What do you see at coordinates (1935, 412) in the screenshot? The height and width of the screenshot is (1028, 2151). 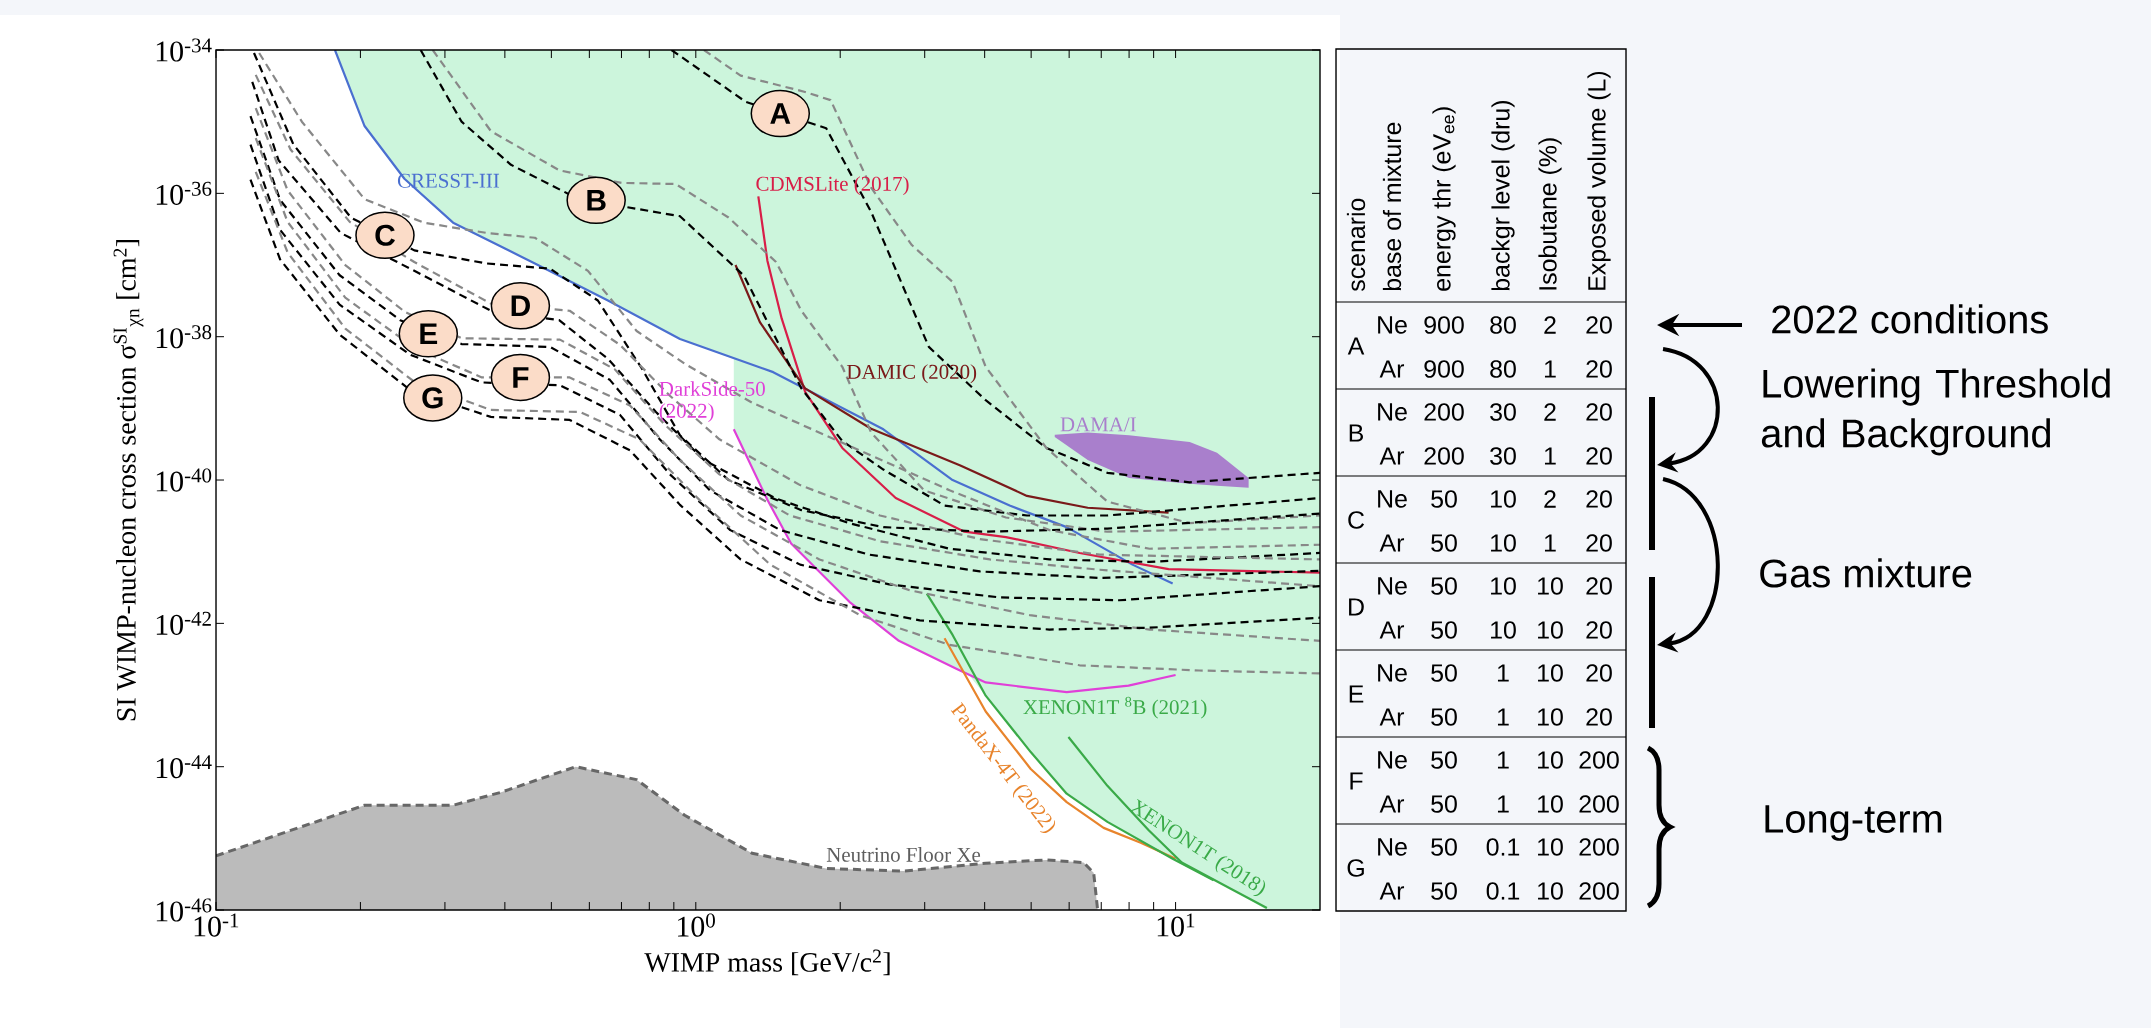 I see `text: Lowering Threshold and Background` at bounding box center [1935, 412].